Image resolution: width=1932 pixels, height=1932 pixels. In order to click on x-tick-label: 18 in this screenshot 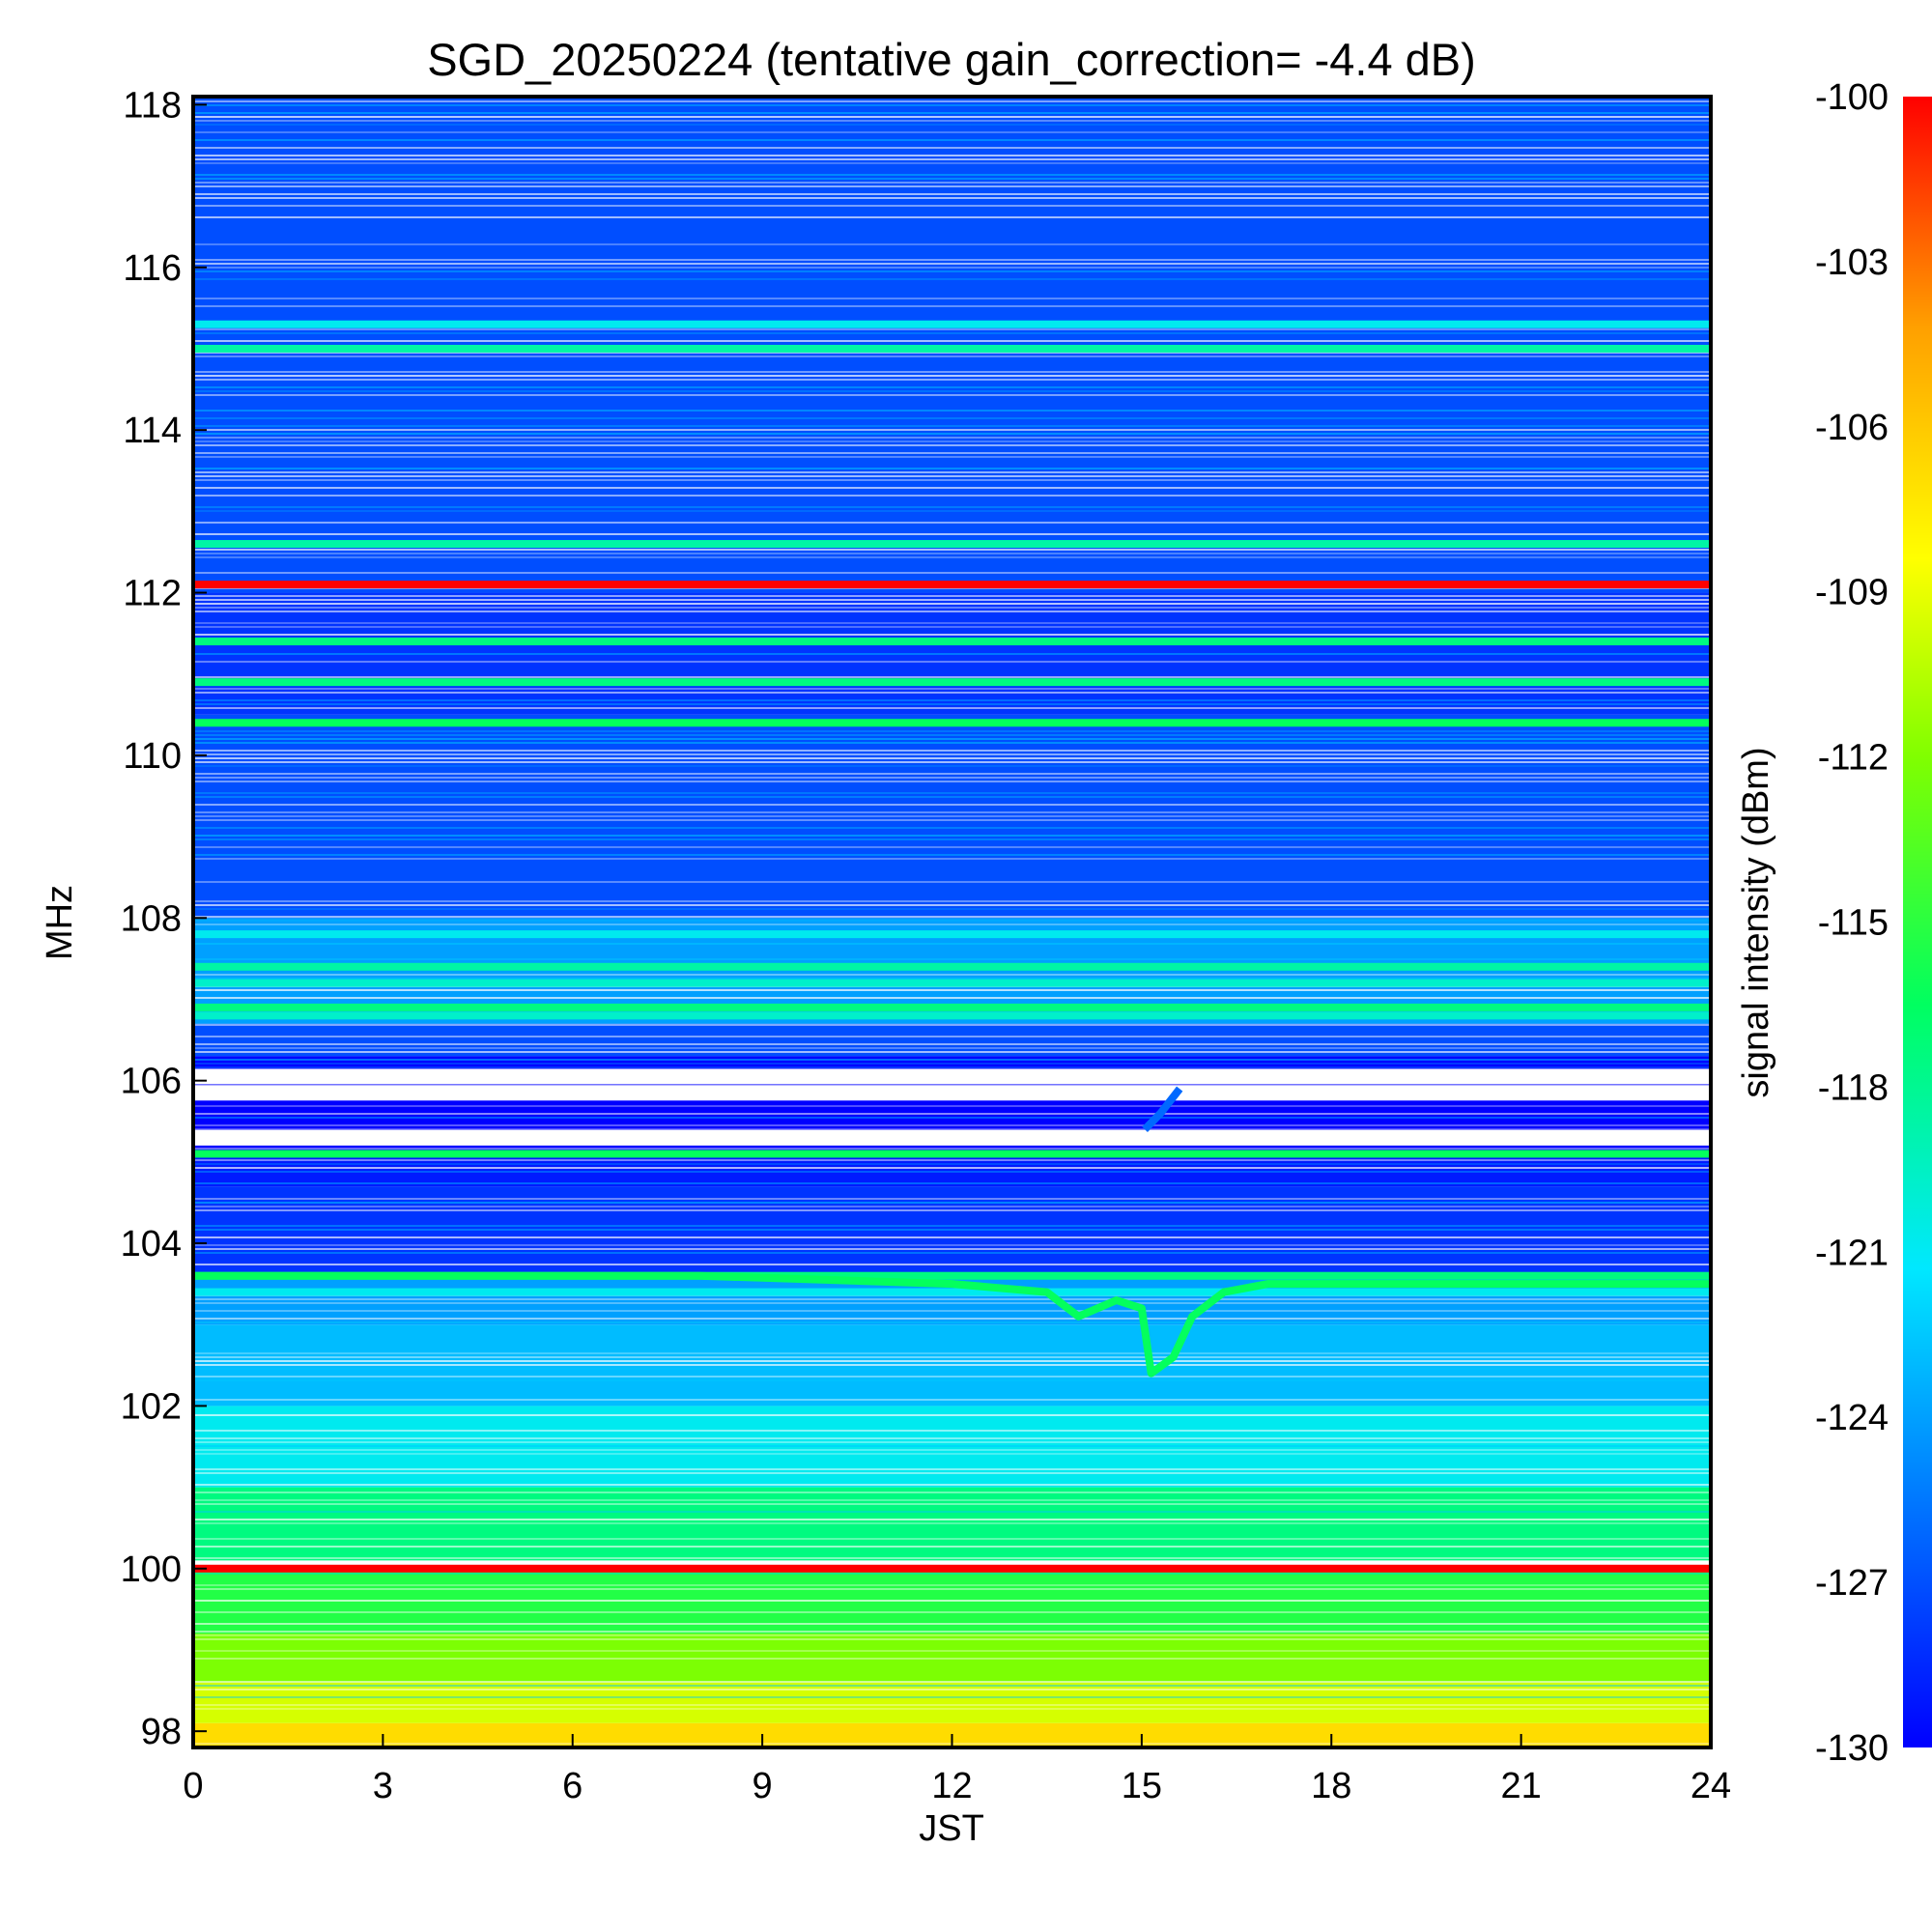, I will do `click(1331, 1786)`.